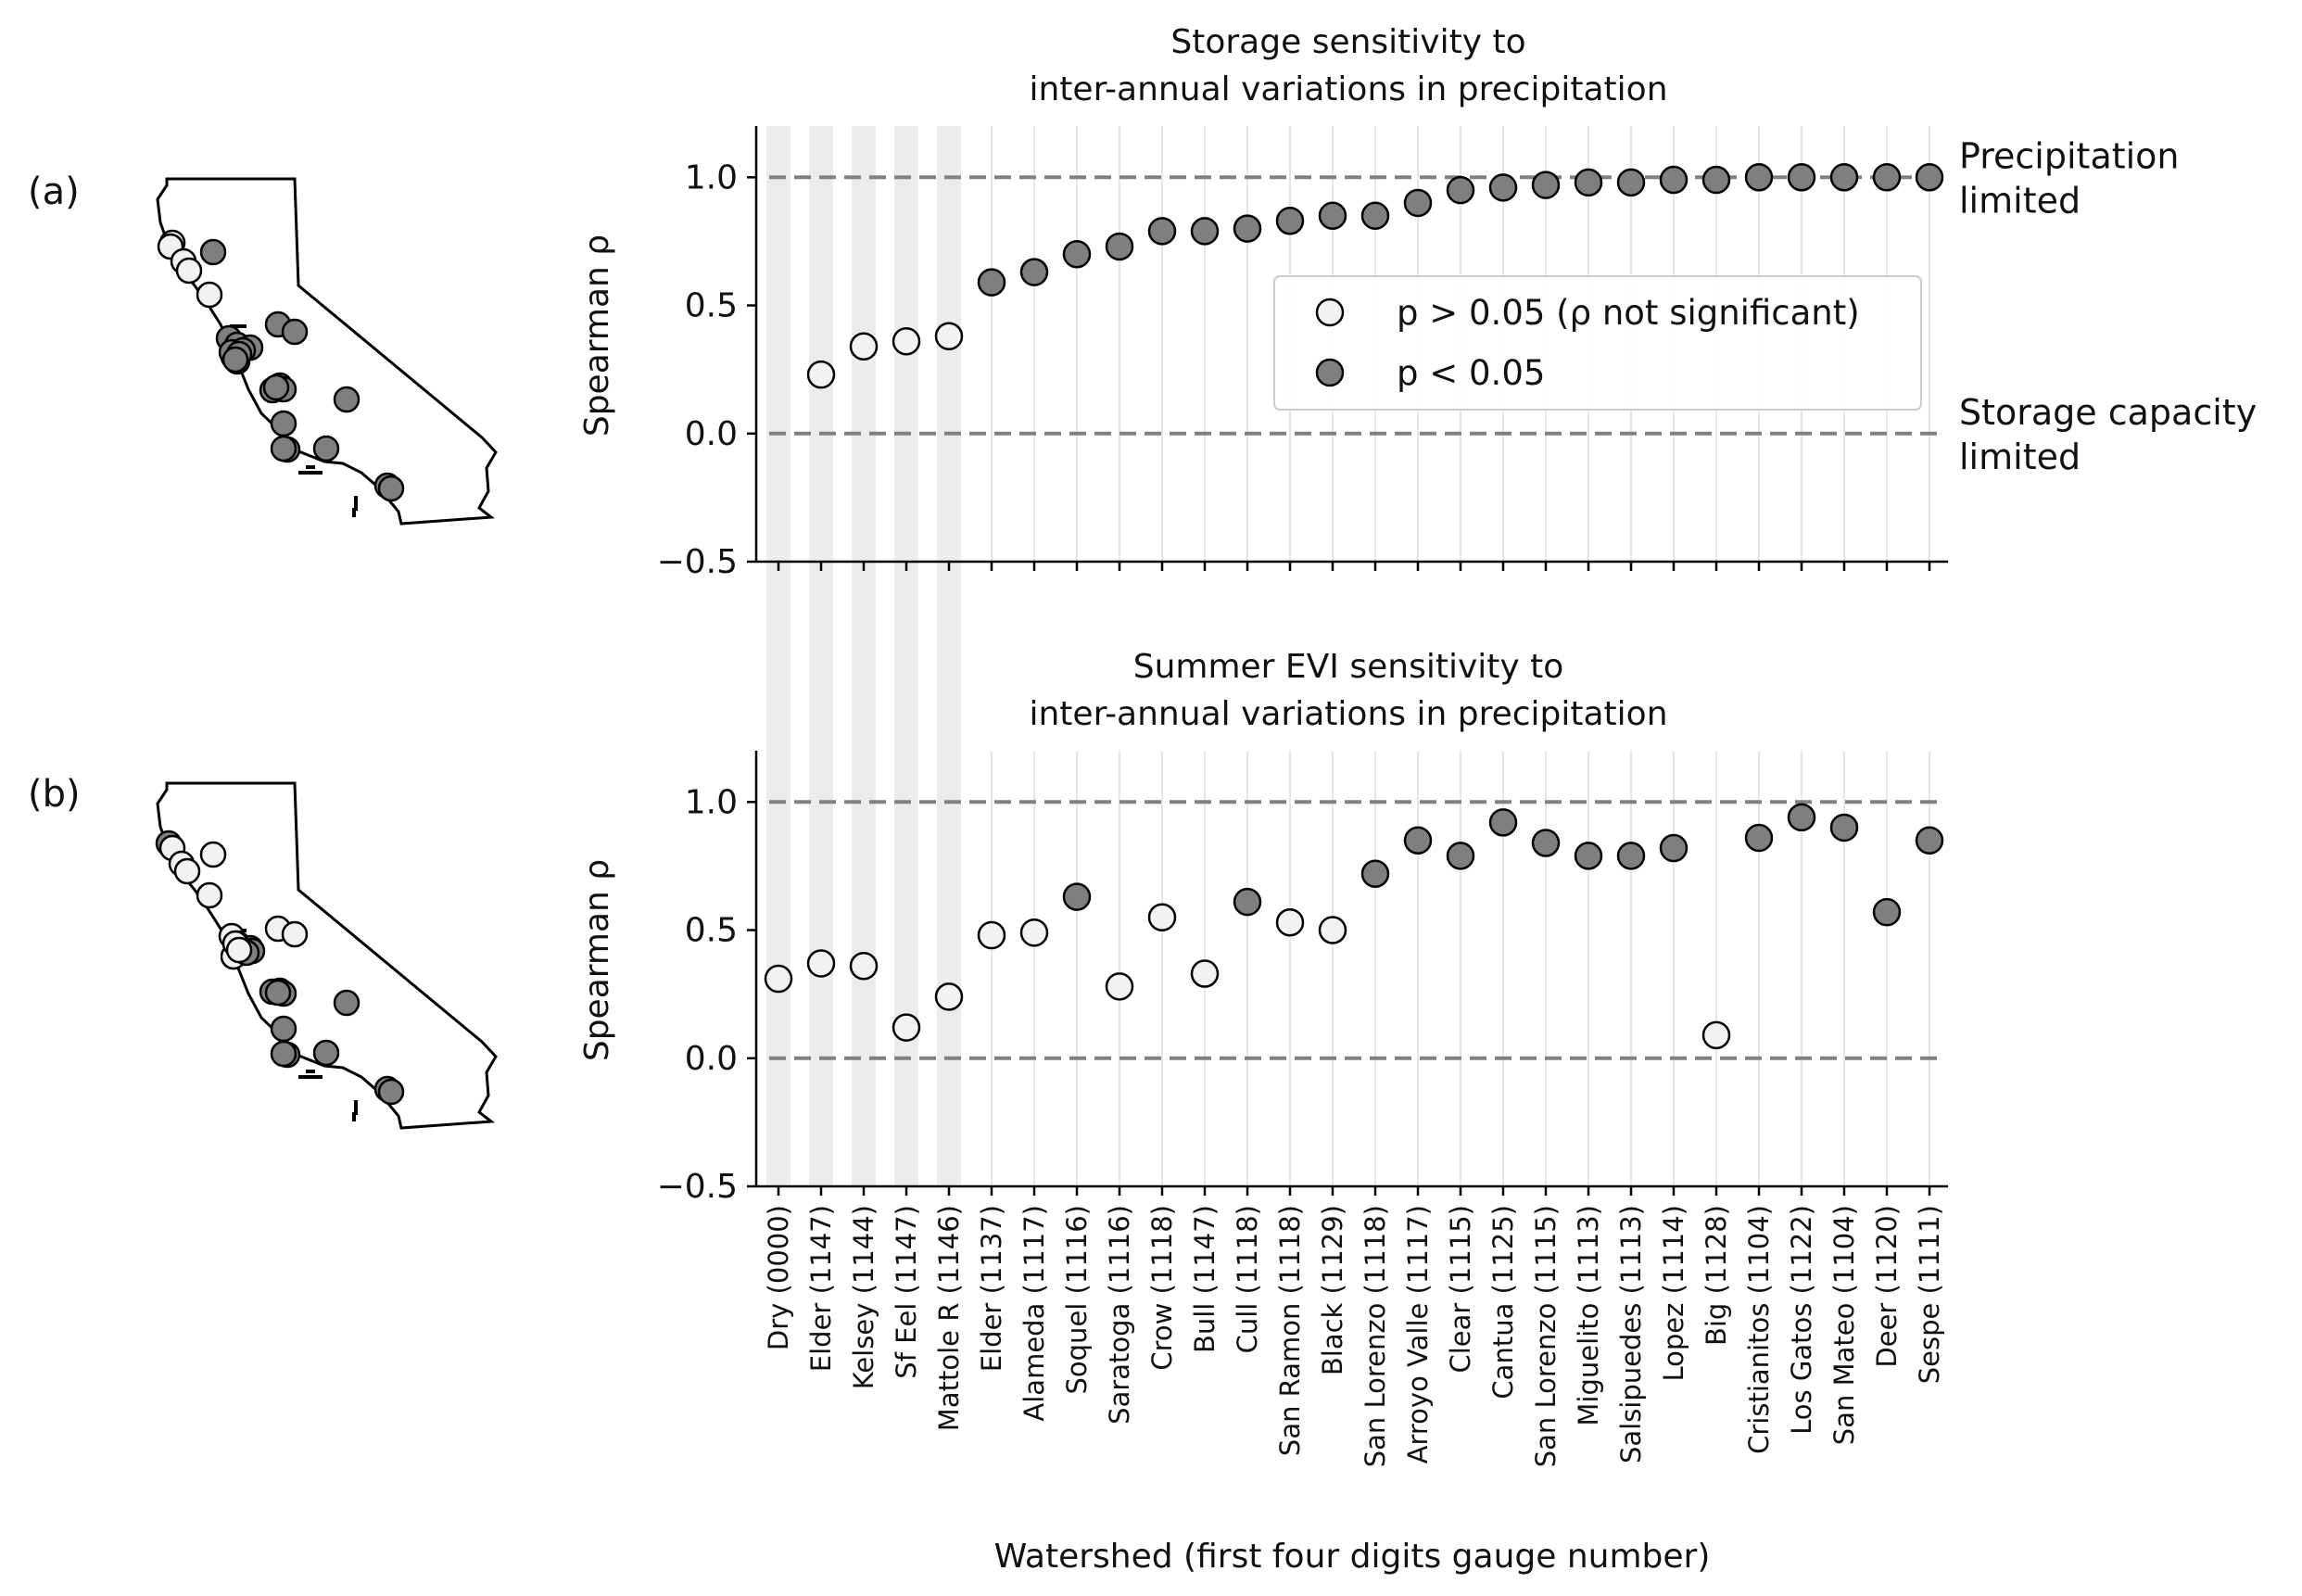 This screenshot has width=2302, height=1596. I want to click on legend: p > 0.05 (ρ not significant) p < 0.05, so click(1597, 343).